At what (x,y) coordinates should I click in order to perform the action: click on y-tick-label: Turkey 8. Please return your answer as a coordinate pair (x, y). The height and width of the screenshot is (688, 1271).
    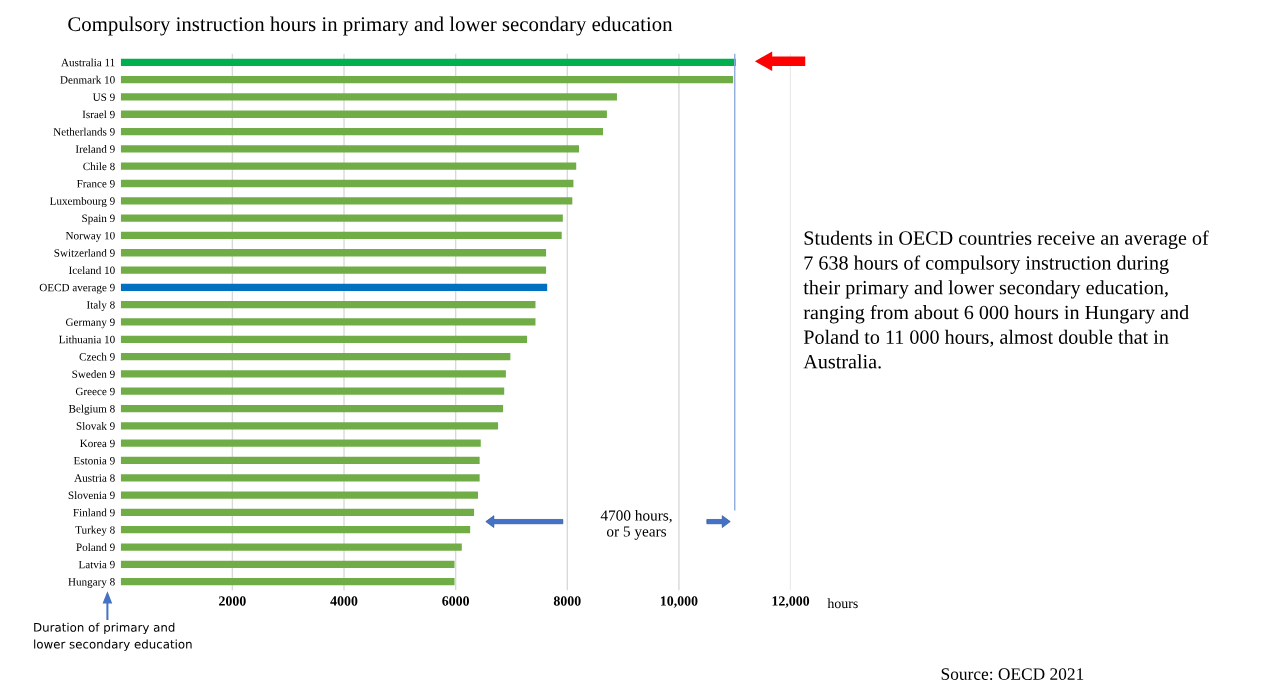
    Looking at the image, I should click on (95, 530).